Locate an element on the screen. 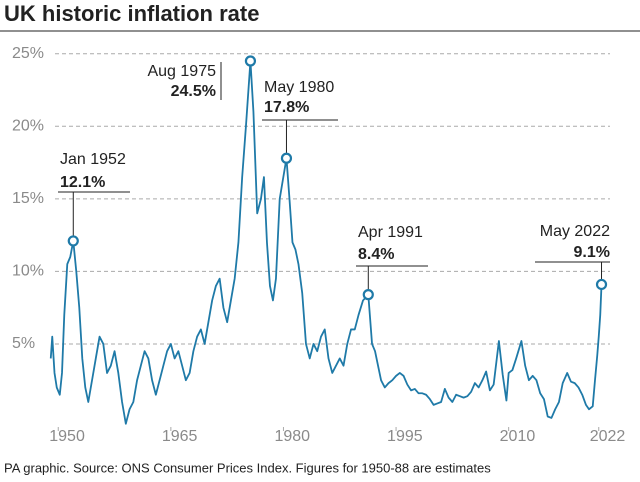  y-tick-label: 15% is located at coordinates (28, 198).